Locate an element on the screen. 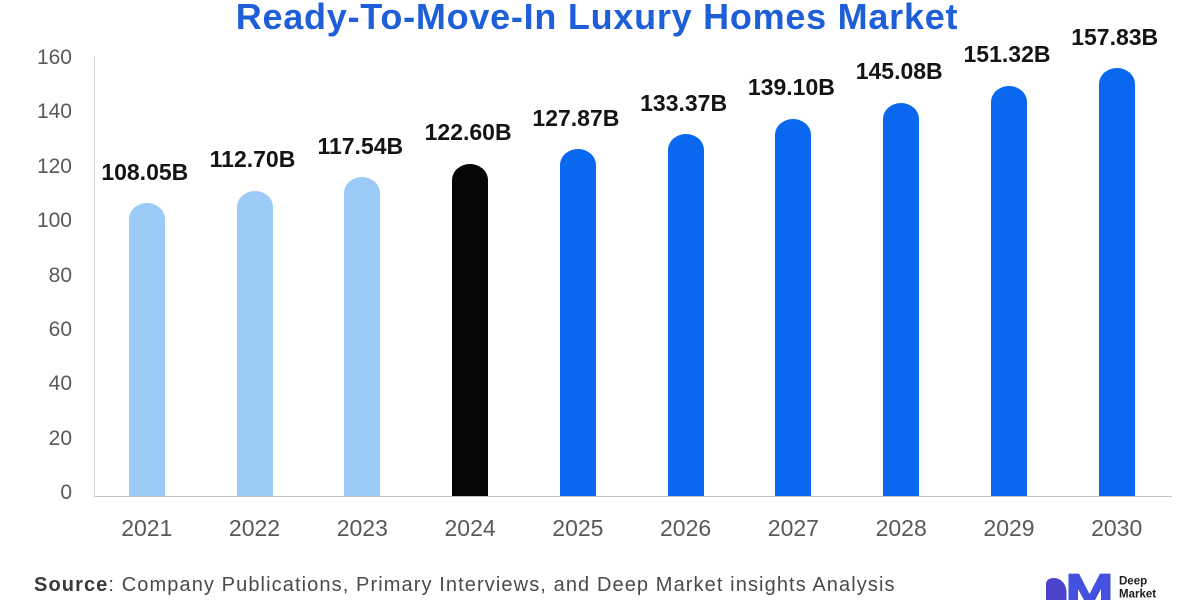 The height and width of the screenshot is (600, 1200). svg-text: Market is located at coordinates (1137, 594).